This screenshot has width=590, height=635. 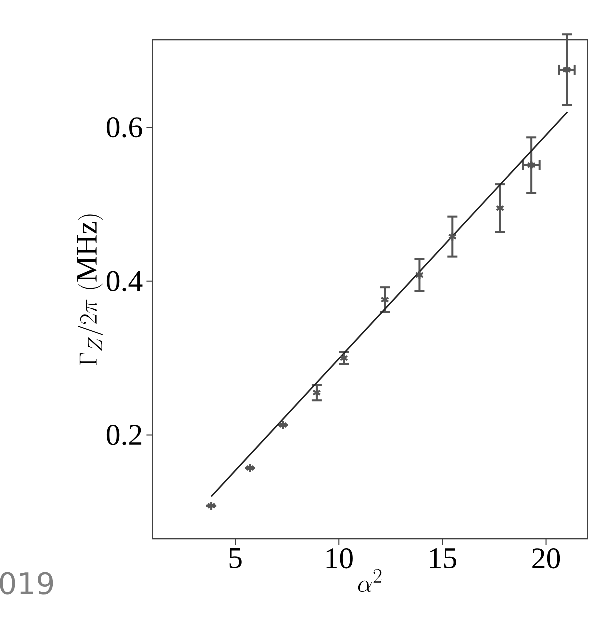 What do you see at coordinates (124, 281) in the screenshot?
I see `y-tick-label: 0.4` at bounding box center [124, 281].